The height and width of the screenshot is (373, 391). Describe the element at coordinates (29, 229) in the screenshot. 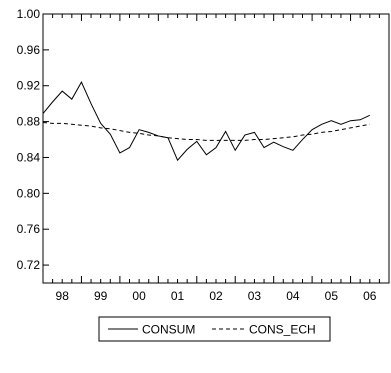

I see `y-tick-label: 0.76` at that location.